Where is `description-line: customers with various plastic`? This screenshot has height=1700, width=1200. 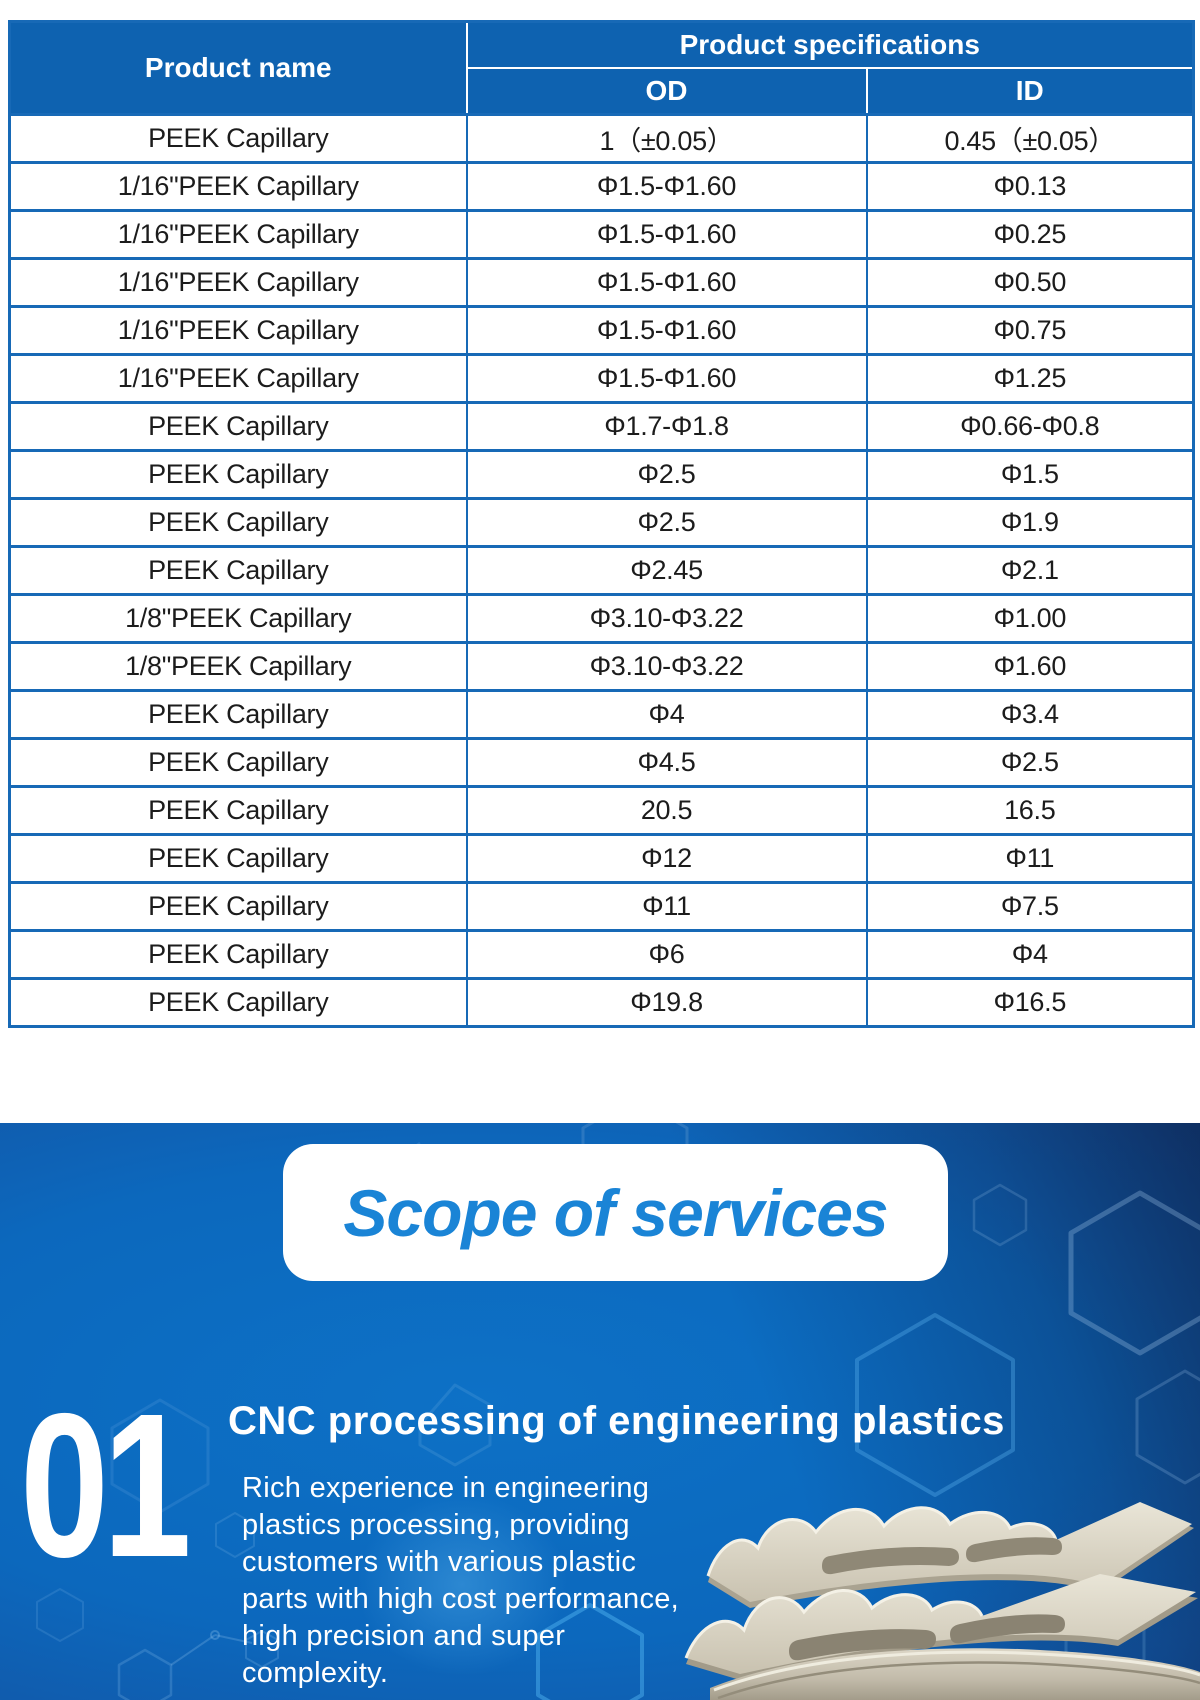
description-line: customers with various plastic is located at coordinates (439, 1562).